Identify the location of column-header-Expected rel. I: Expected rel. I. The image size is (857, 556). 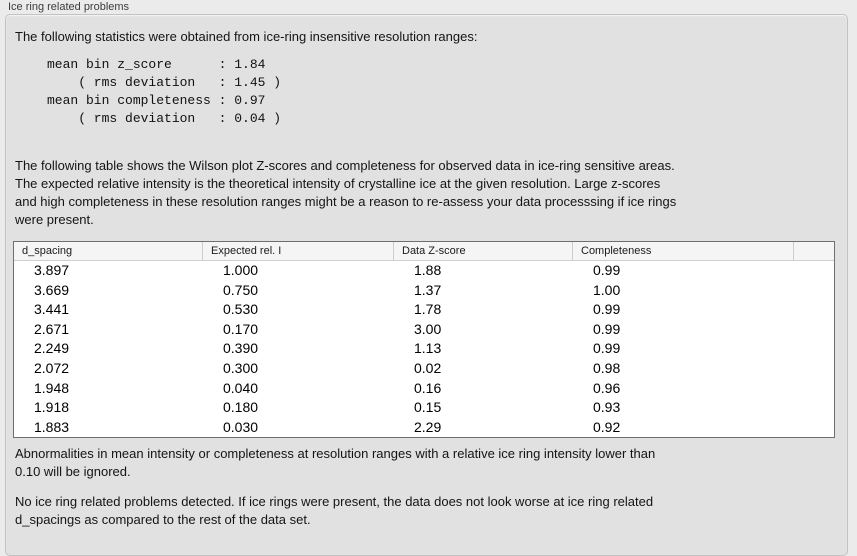
(298, 251).